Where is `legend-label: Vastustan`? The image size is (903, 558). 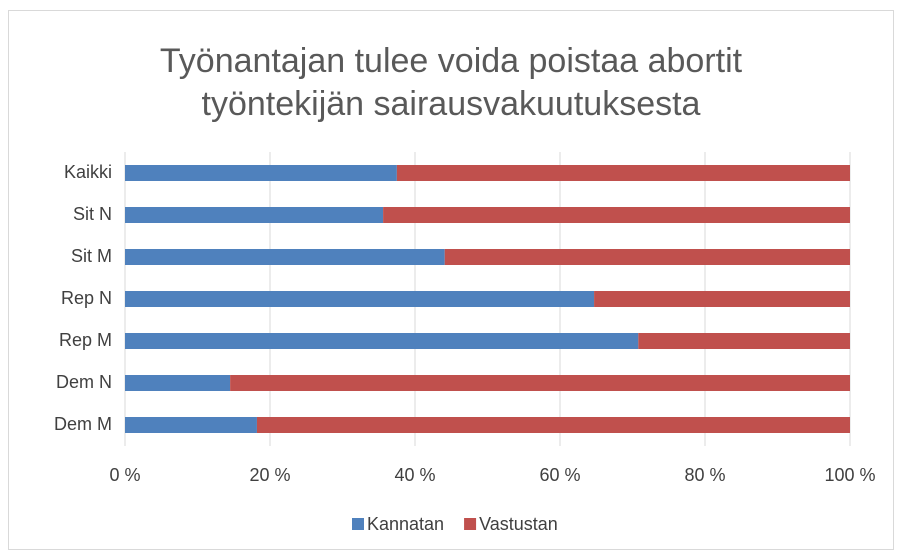 legend-label: Vastustan is located at coordinates (518, 524).